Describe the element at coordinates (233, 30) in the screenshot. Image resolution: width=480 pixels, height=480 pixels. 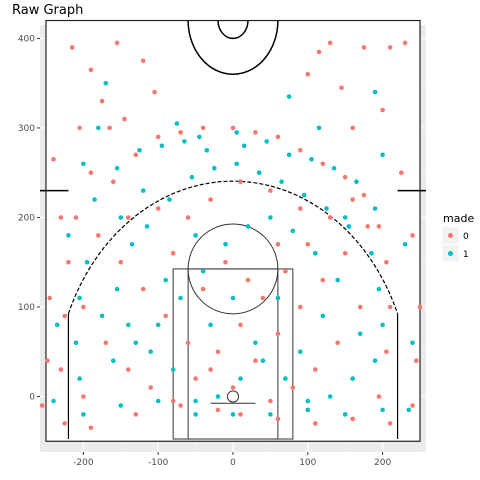
I see `court-center-circle-inner` at that location.